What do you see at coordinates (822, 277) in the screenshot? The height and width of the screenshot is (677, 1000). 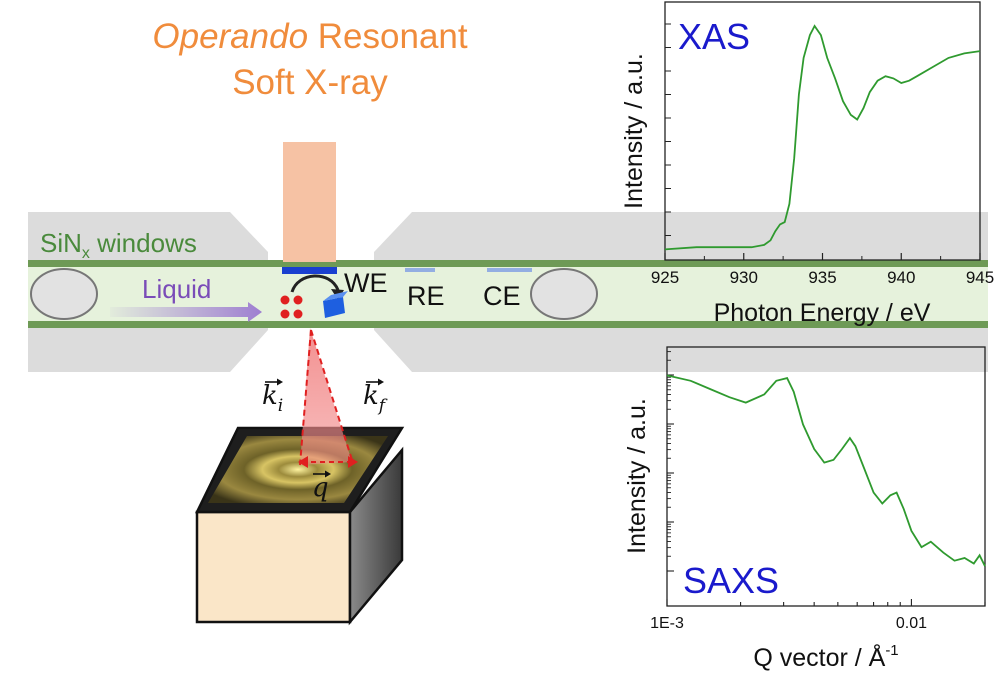 I see `xas-x-tick-label: 935` at bounding box center [822, 277].